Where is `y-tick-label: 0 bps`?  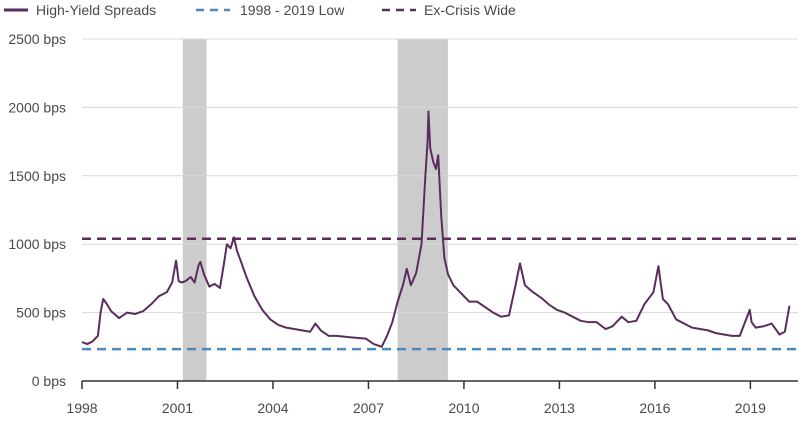 y-tick-label: 0 bps is located at coordinates (49, 381).